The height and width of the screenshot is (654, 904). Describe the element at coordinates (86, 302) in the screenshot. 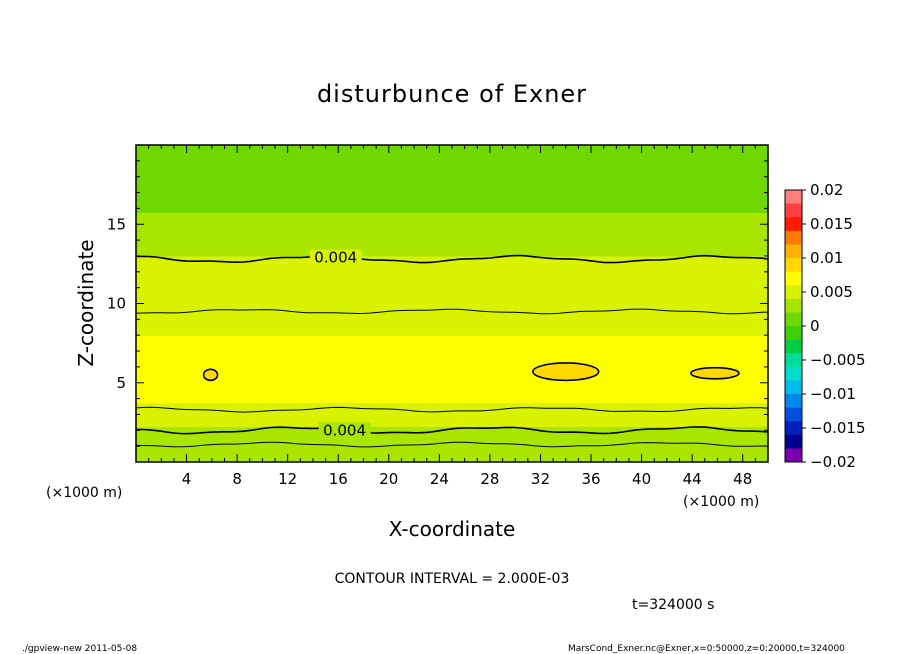

I see `y-axis-label: Z-coordinate` at that location.